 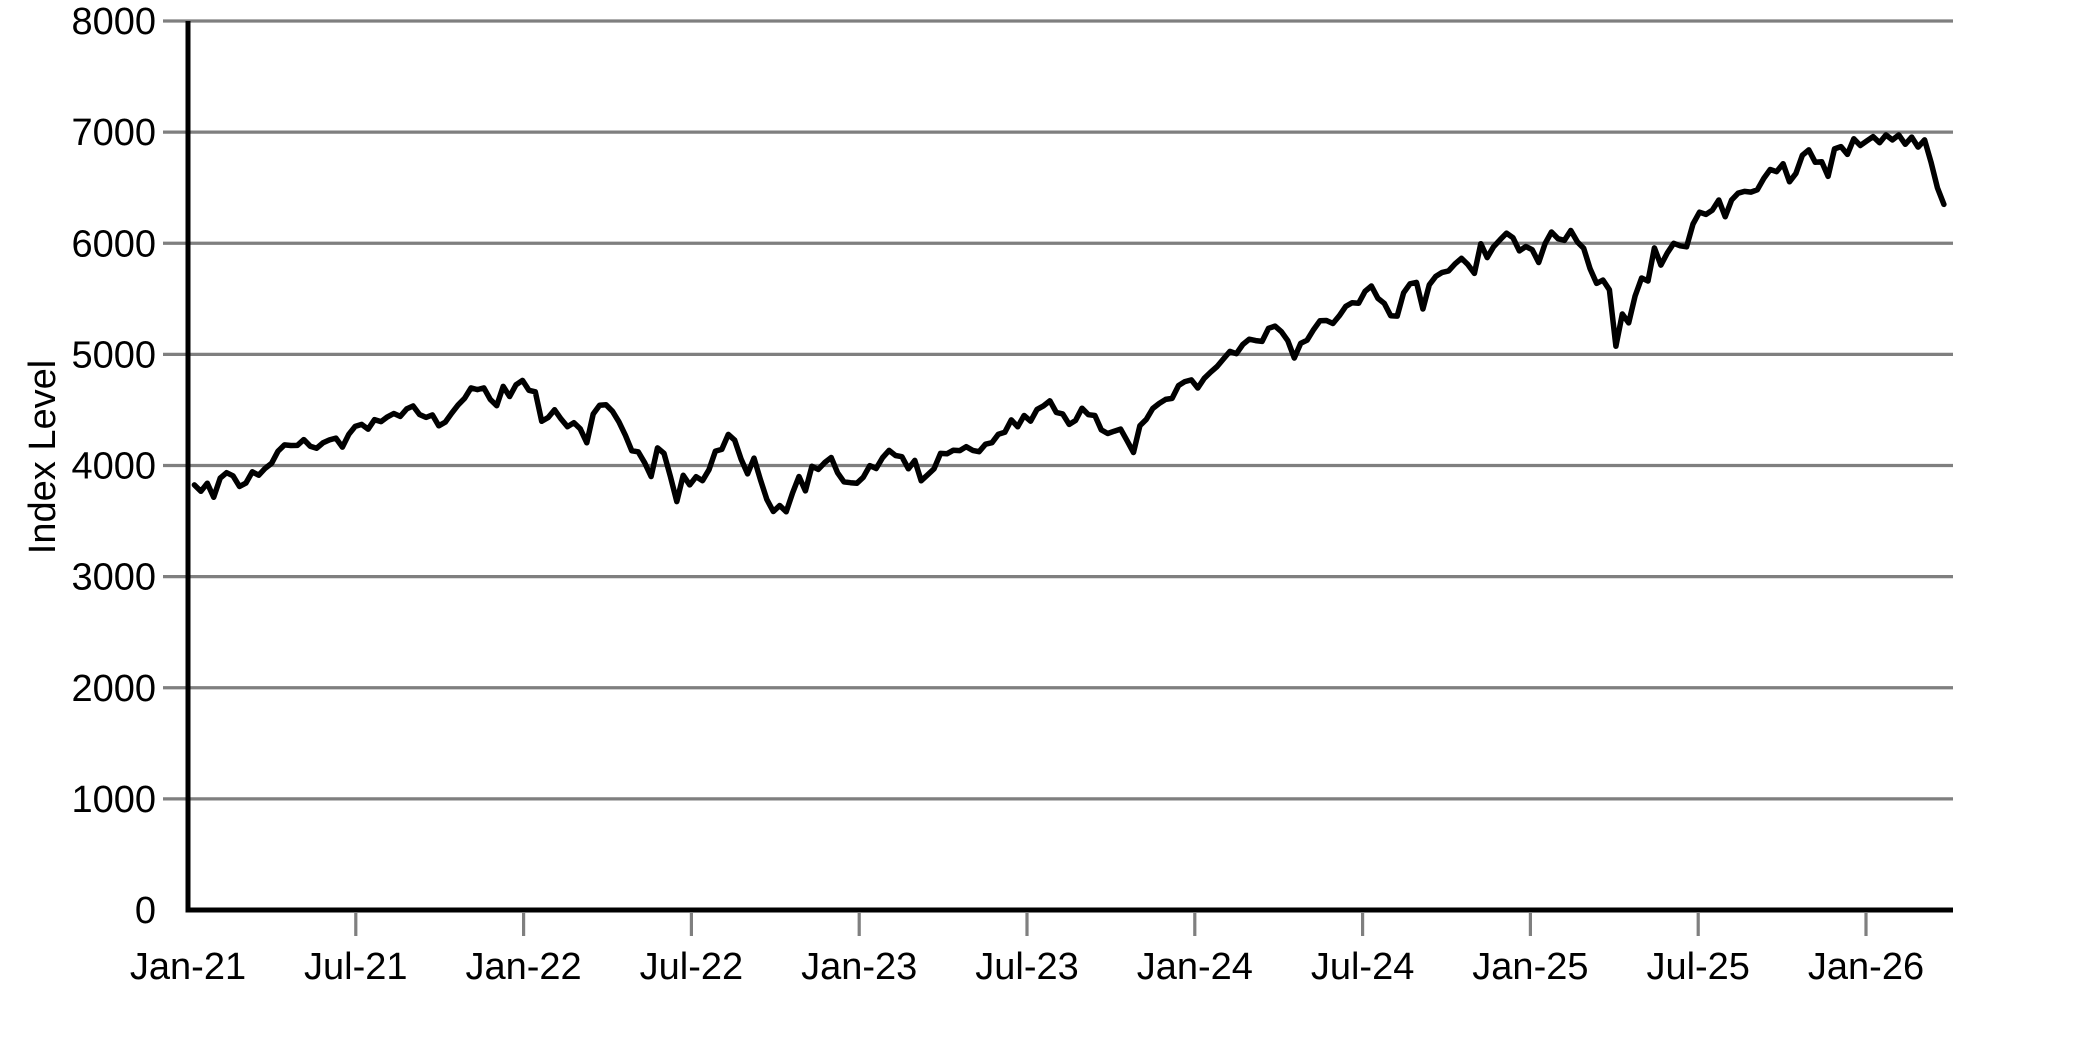 I want to click on x-axis-ticks, so click(x=1111, y=924).